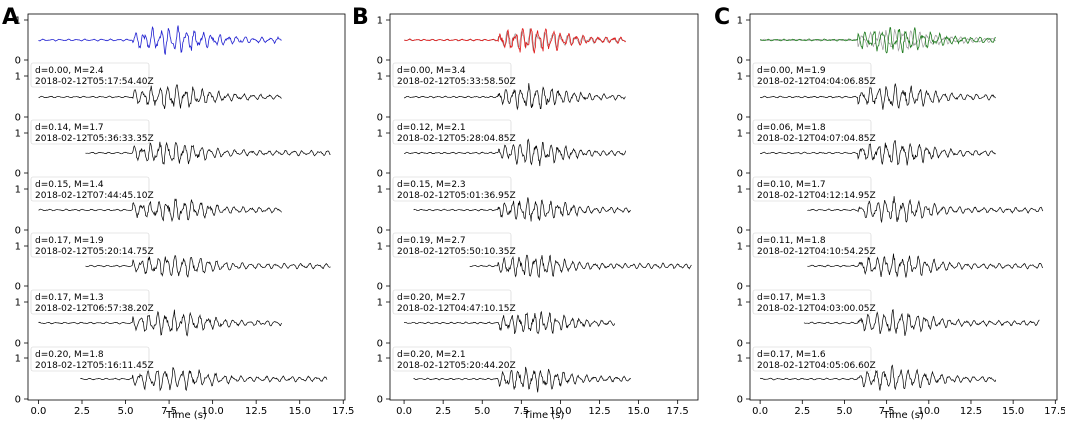  What do you see at coordinates (456, 196) in the screenshot?
I see `trace-label-line2: 2018-02-12T05:01:36.95Z` at bounding box center [456, 196].